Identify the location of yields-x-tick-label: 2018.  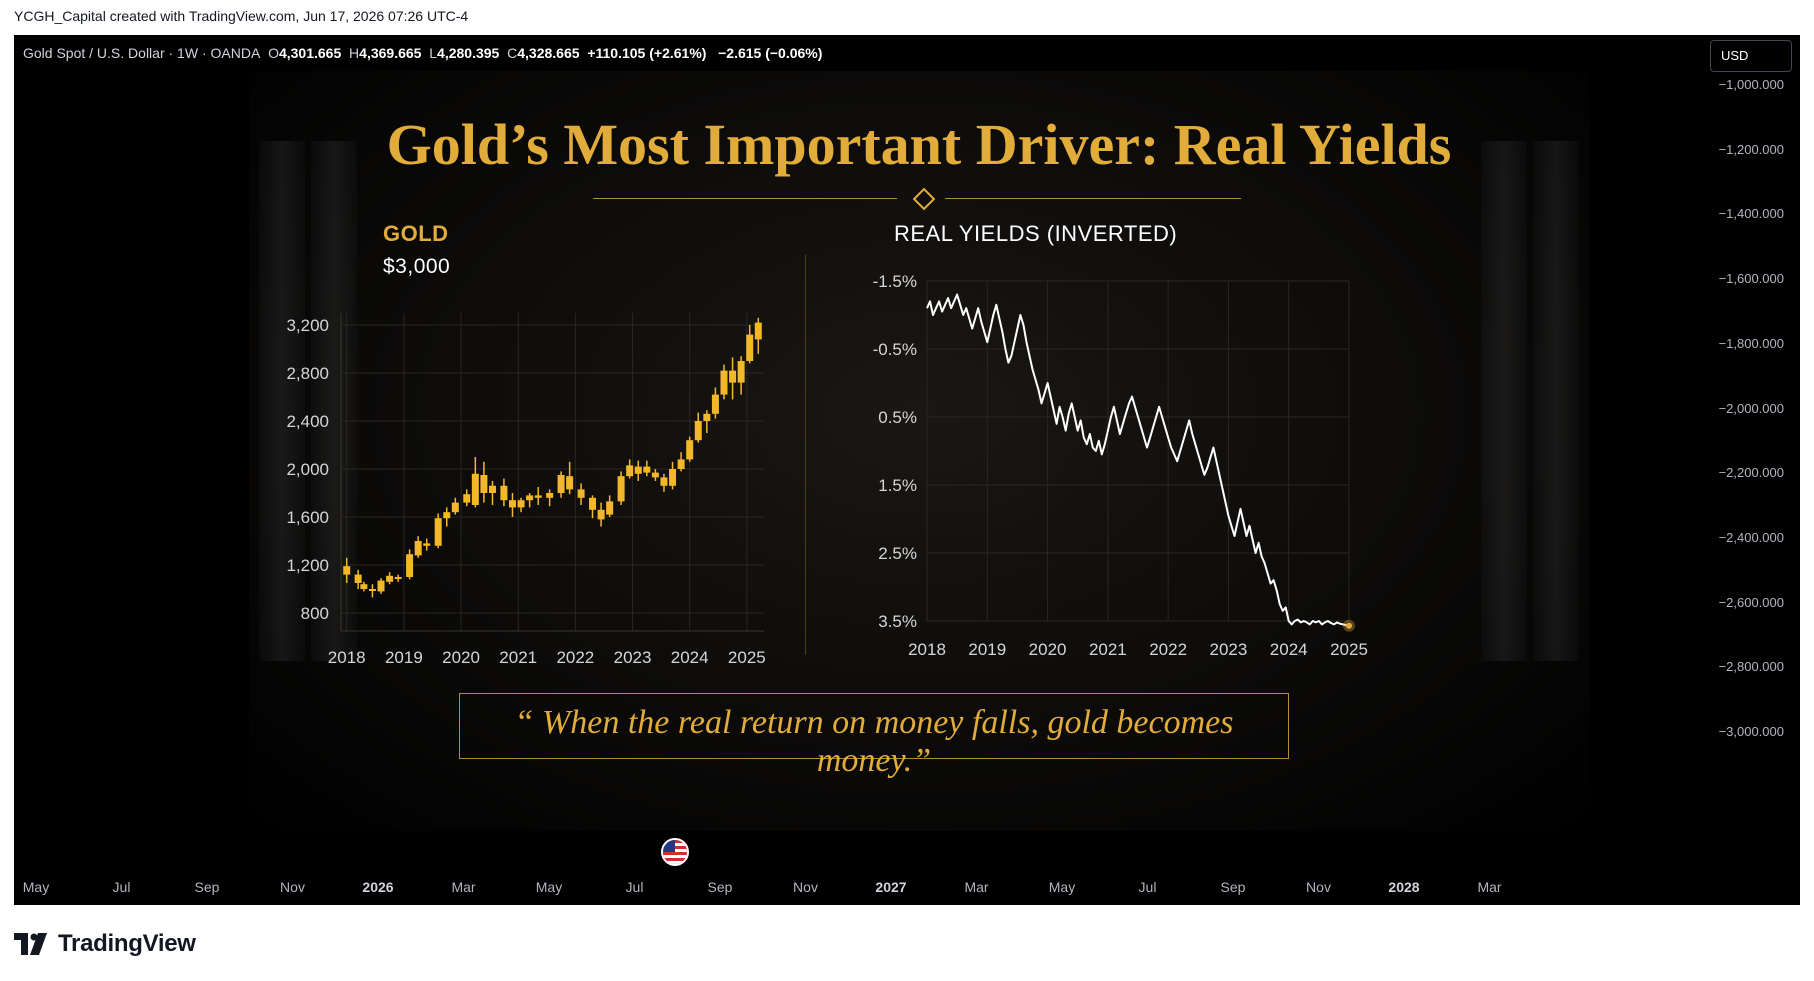
(927, 649).